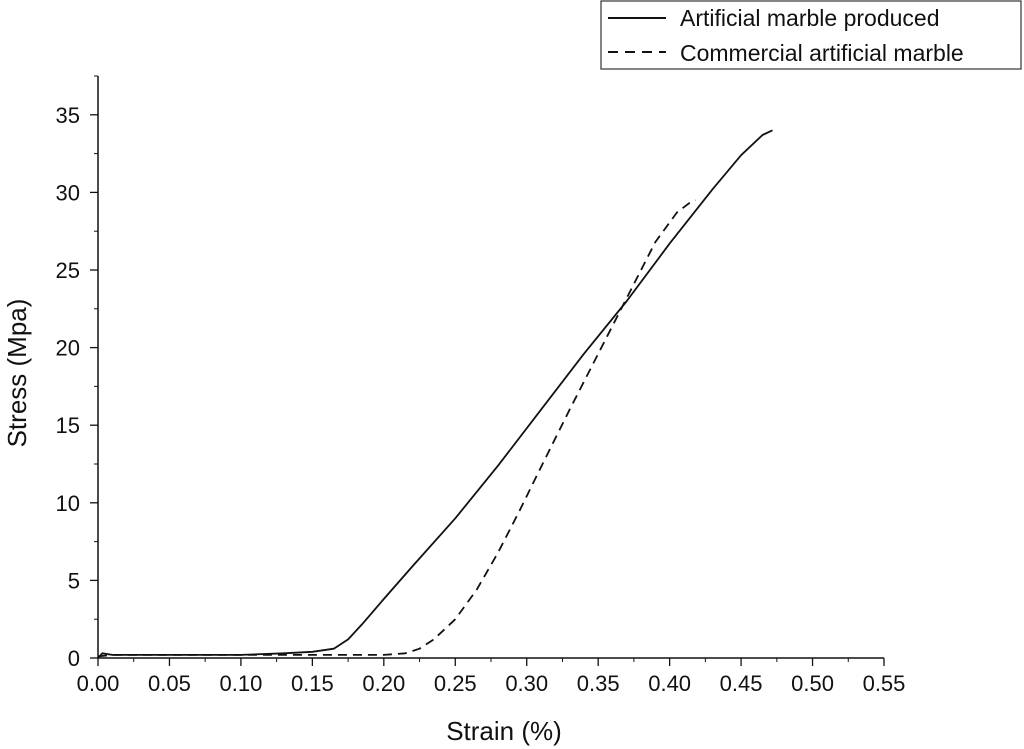  Describe the element at coordinates (68, 425) in the screenshot. I see `y-tick-label: 15` at that location.